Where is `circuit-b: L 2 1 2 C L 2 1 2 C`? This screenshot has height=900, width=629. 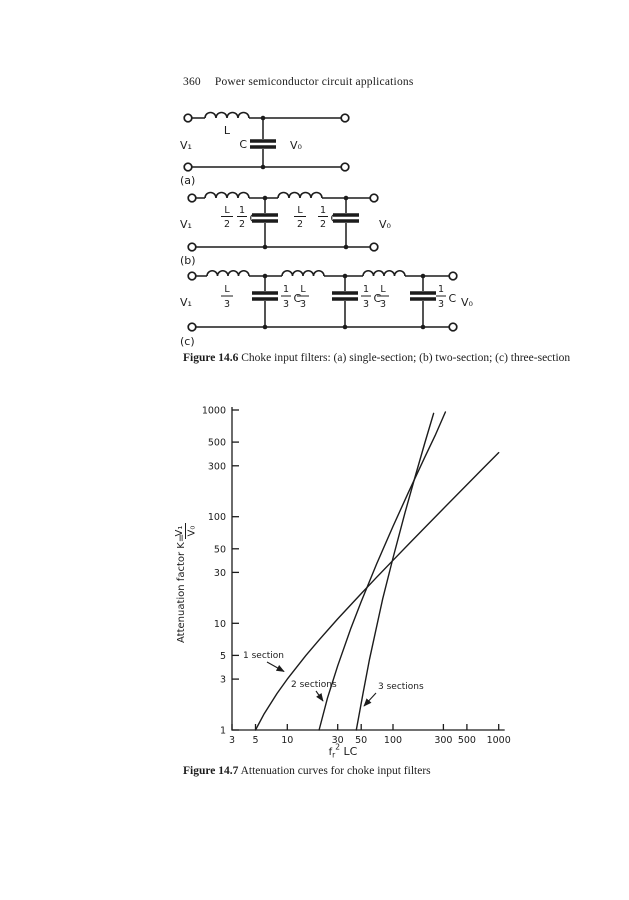
circuit-b: L 2 1 2 C L 2 1 2 C is located at coordinates (286, 229).